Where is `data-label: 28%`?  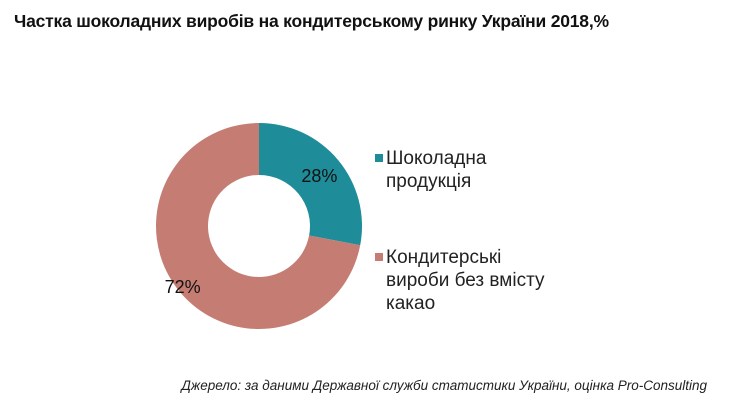
data-label: 28% is located at coordinates (319, 176).